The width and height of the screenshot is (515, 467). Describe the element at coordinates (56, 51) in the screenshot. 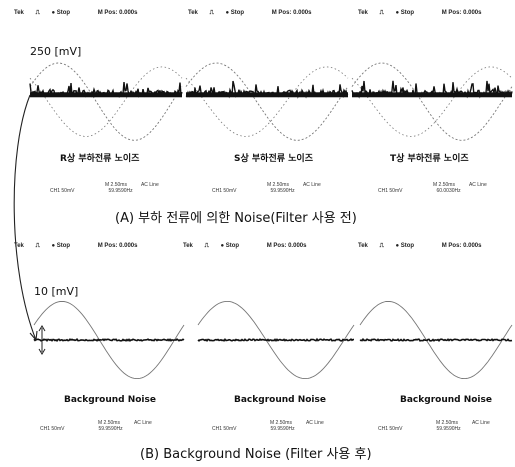

I see `scale-label: 250 [mV]` at that location.